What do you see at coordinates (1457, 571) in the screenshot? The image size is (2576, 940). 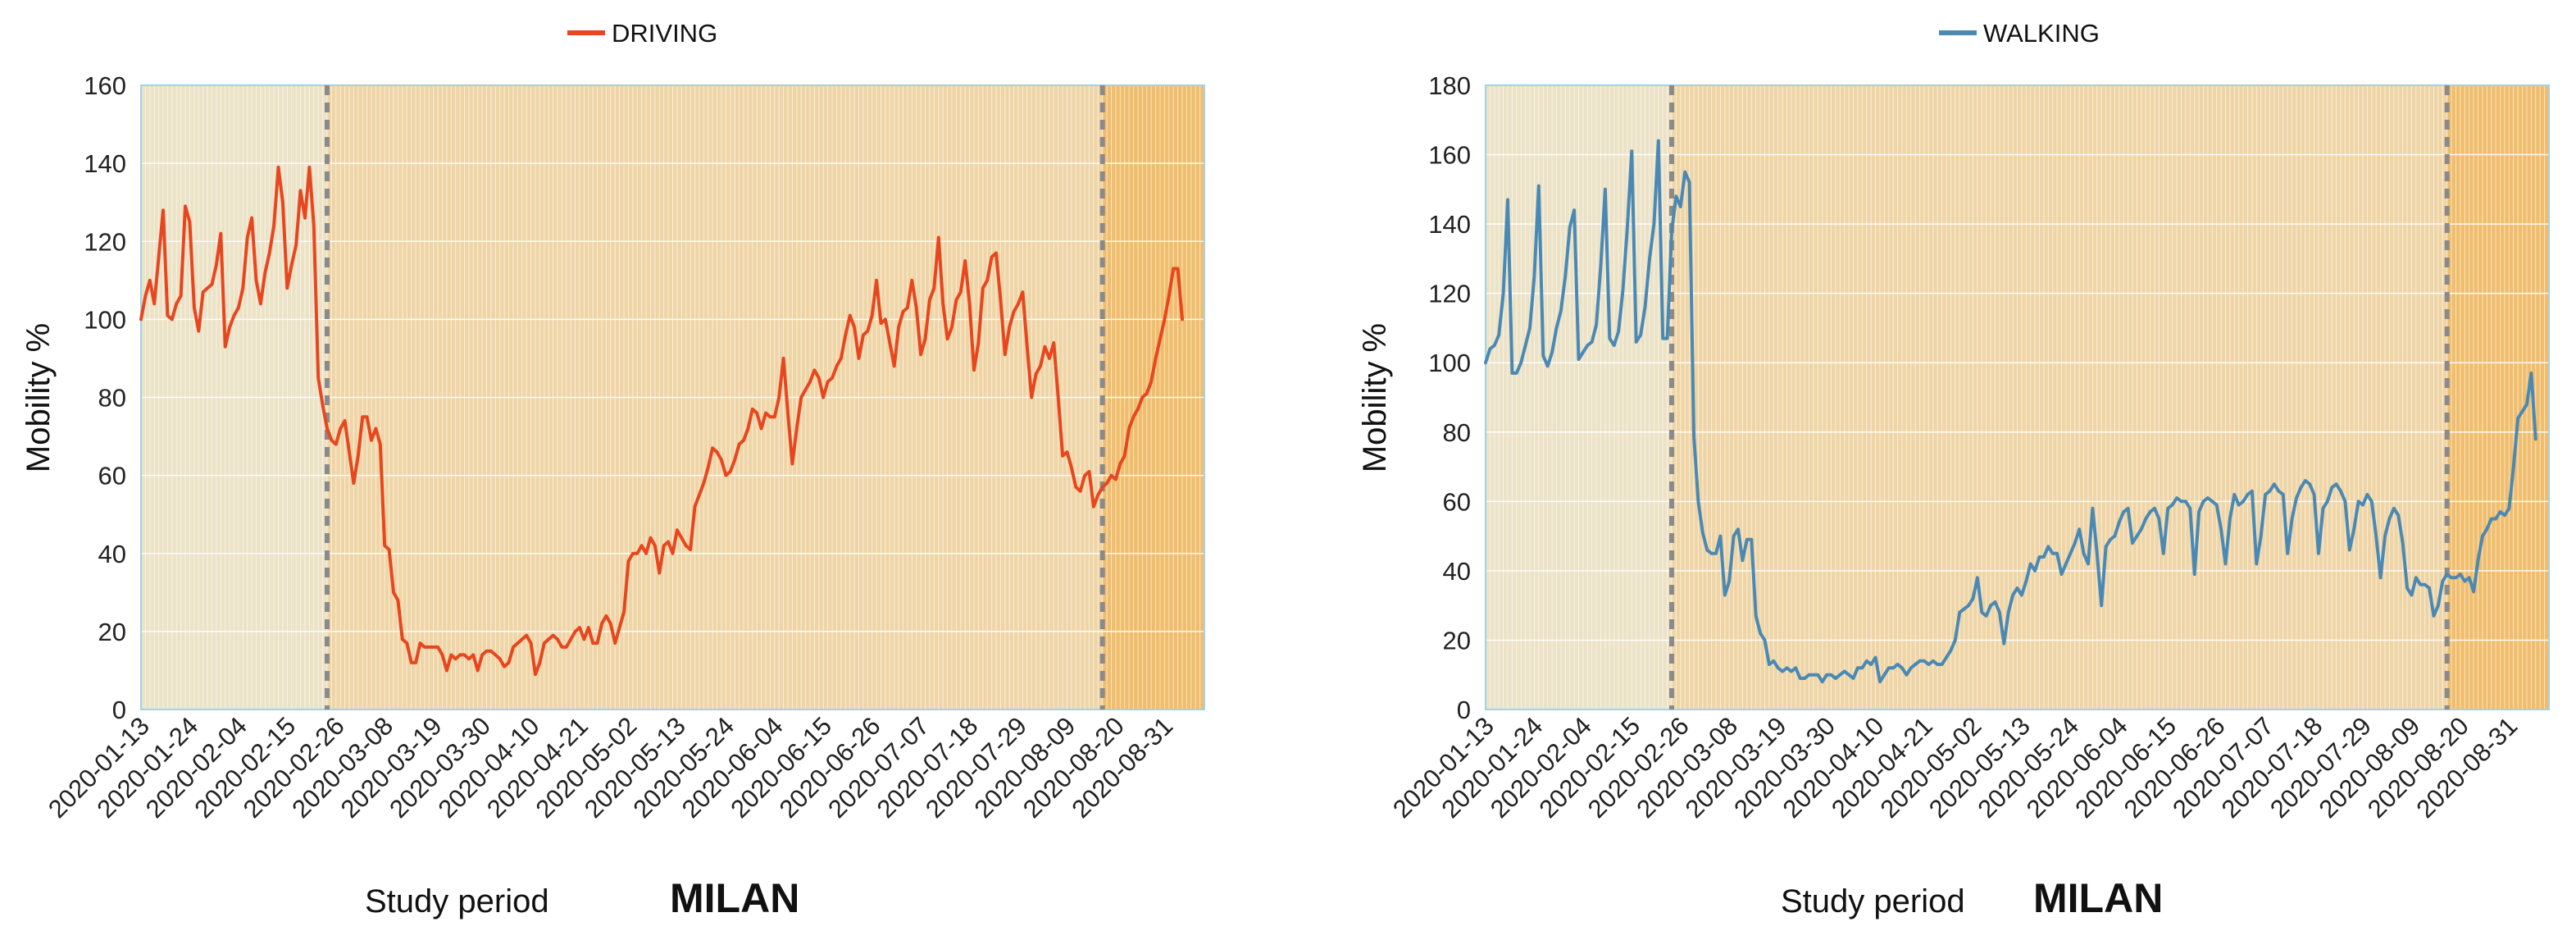 I see `walking-y-tick-label: 40` at bounding box center [1457, 571].